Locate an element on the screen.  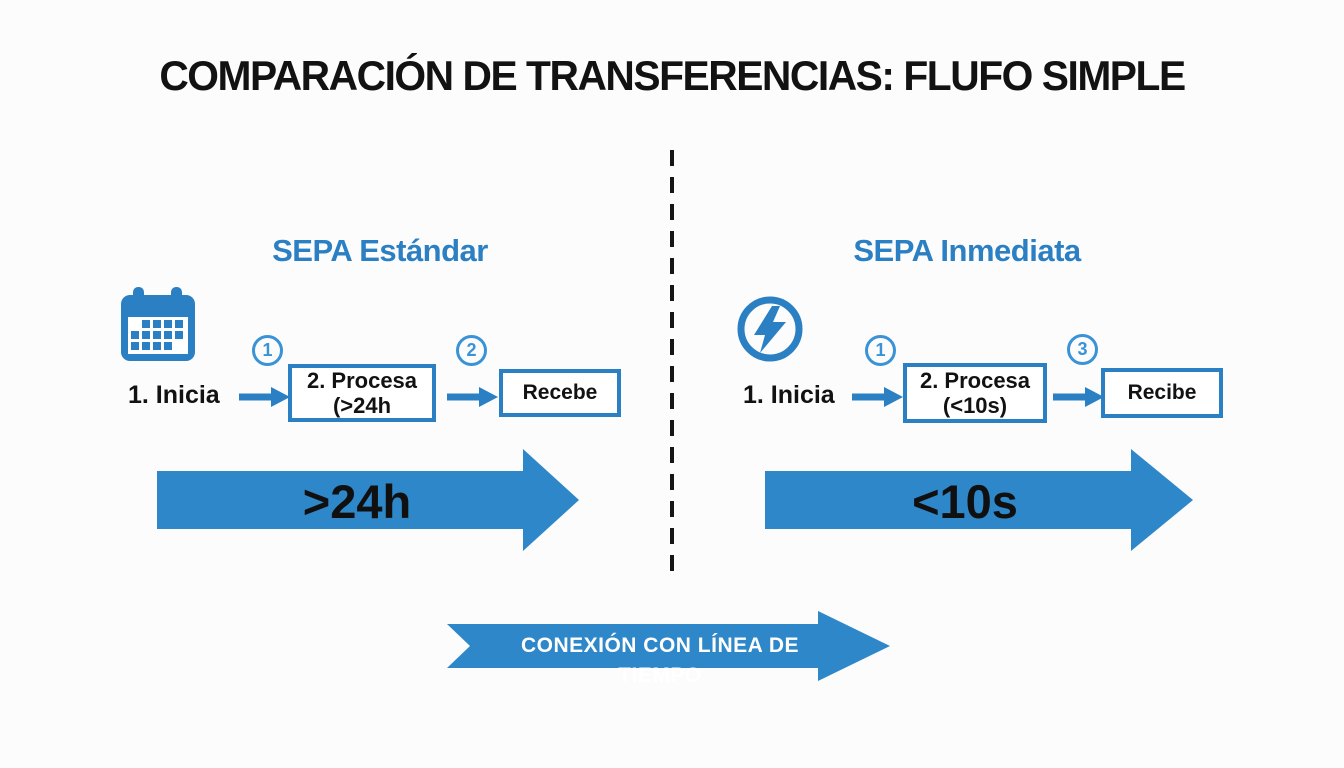
left-process-box: 2. Procesa (>24h is located at coordinates (362, 393).